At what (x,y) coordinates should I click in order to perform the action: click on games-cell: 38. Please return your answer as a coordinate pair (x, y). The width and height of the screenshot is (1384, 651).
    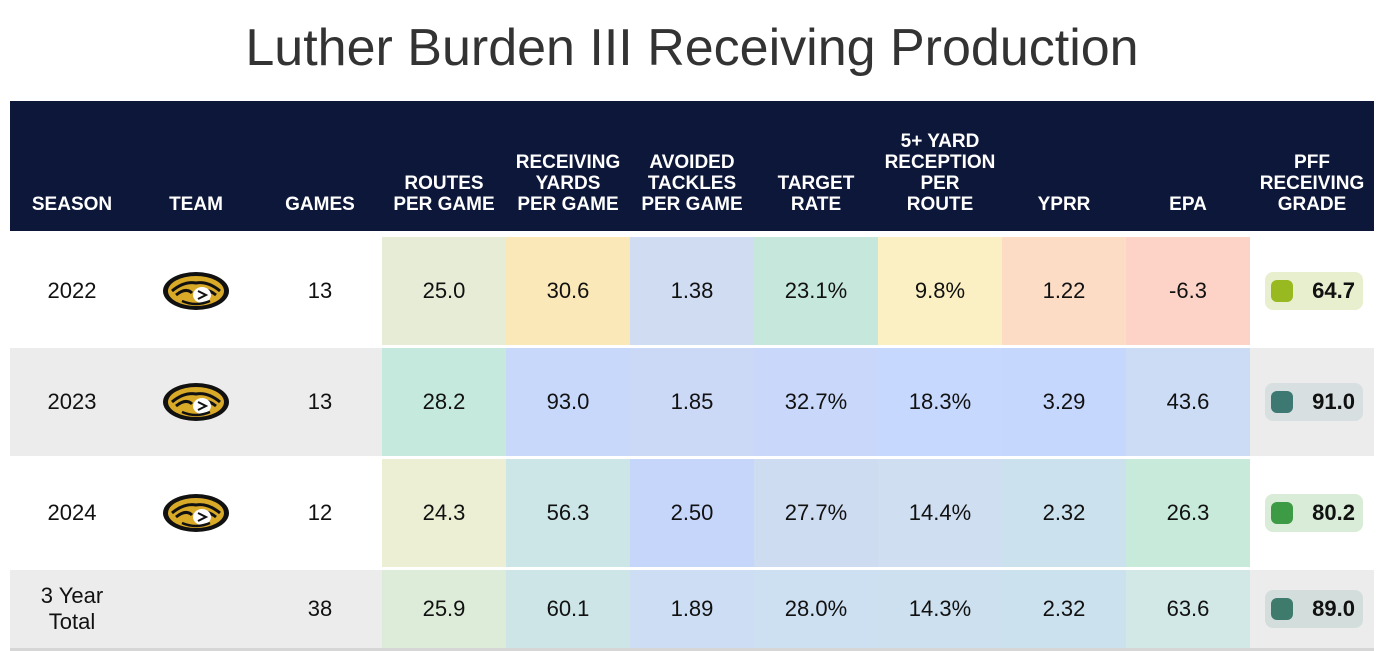
    Looking at the image, I should click on (320, 609).